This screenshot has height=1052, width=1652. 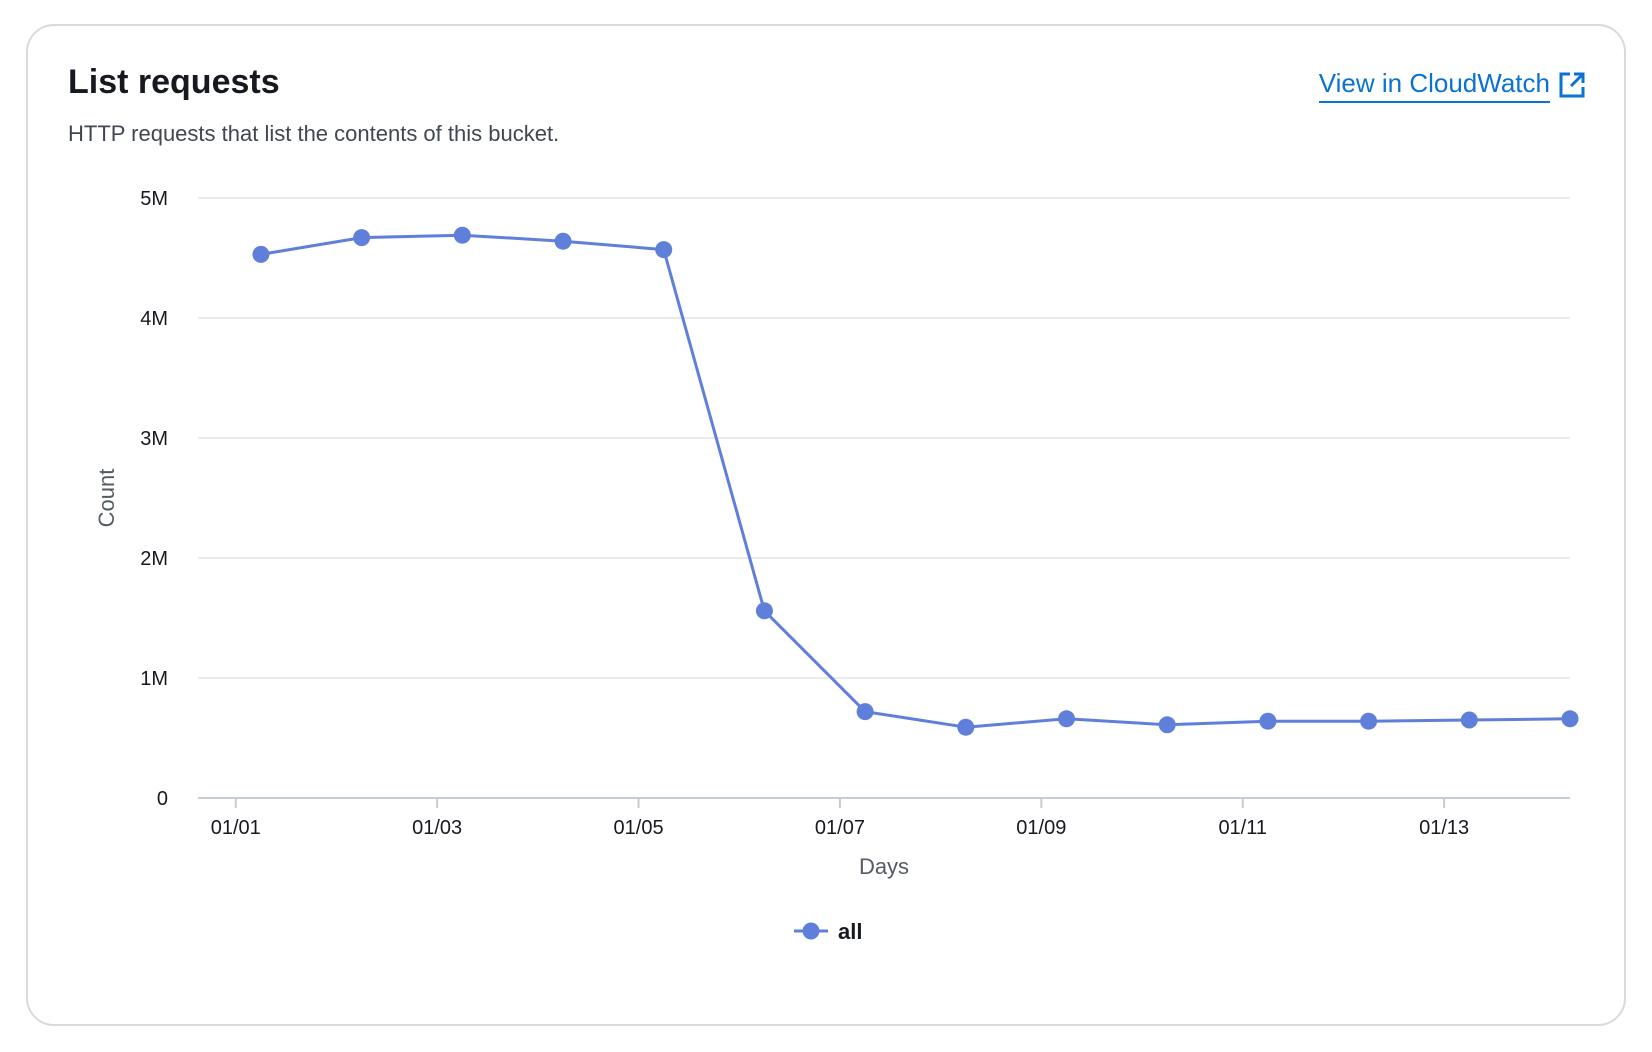 I want to click on x-tick-label: 01/07, so click(x=840, y=828).